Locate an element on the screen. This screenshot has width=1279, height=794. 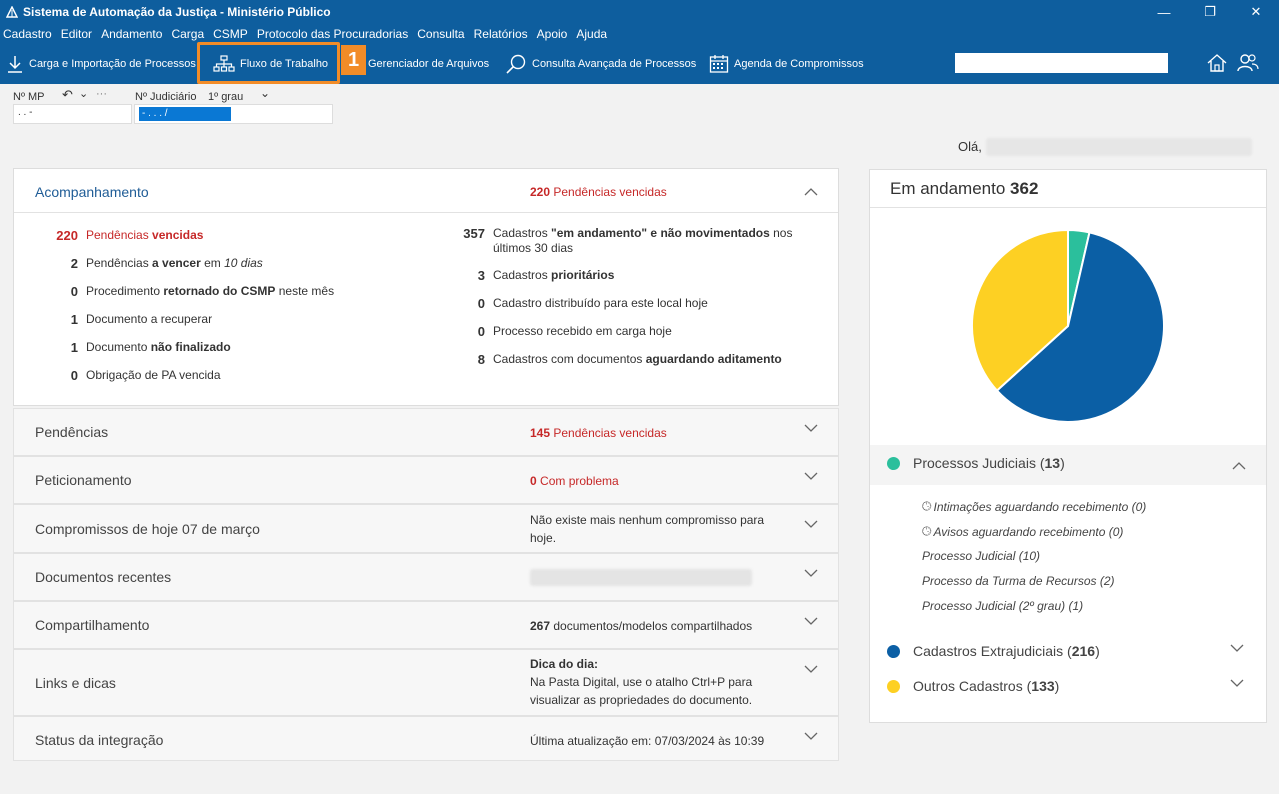
sub-turma-recursos: Processo da Turma de Recursos (2) is located at coordinates (1018, 581).